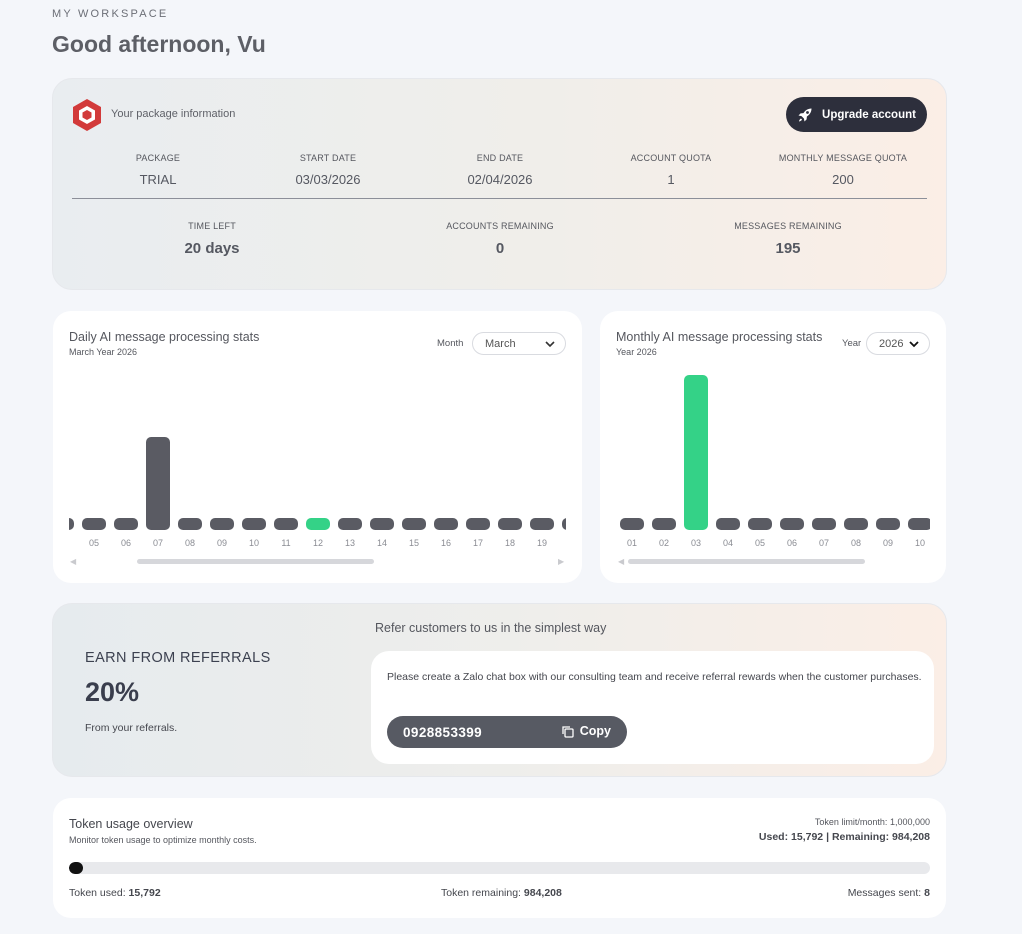 The image size is (1022, 934). Describe the element at coordinates (500, 179) in the screenshot. I see `stat-value: 02/04/2026` at that location.